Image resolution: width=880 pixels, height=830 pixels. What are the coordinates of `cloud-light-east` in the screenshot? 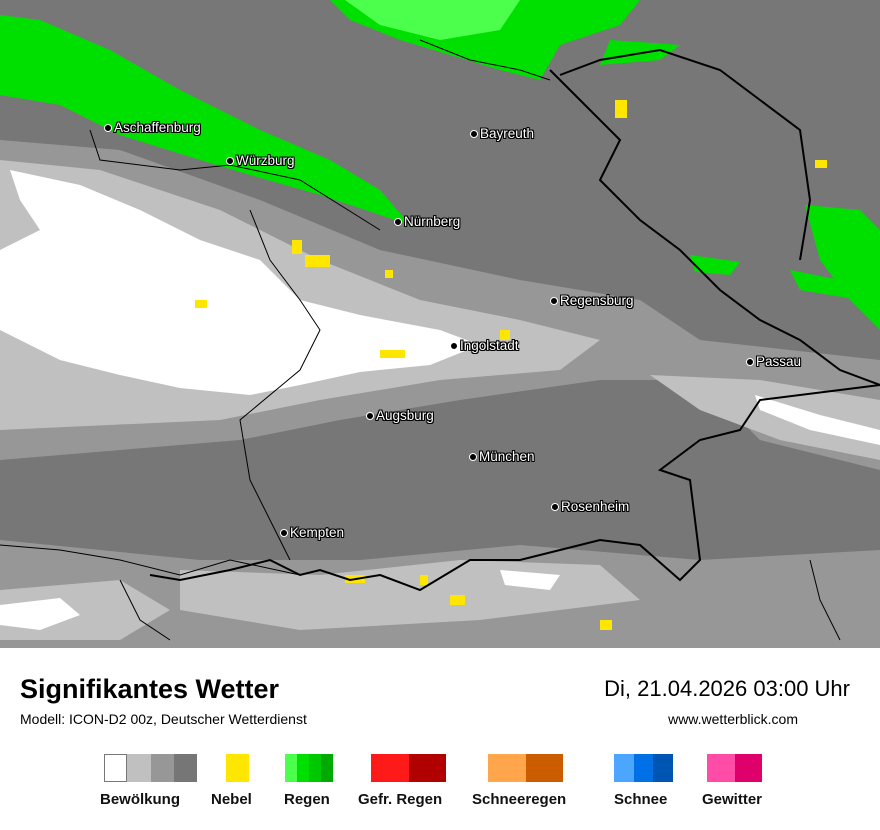 It's located at (765, 417).